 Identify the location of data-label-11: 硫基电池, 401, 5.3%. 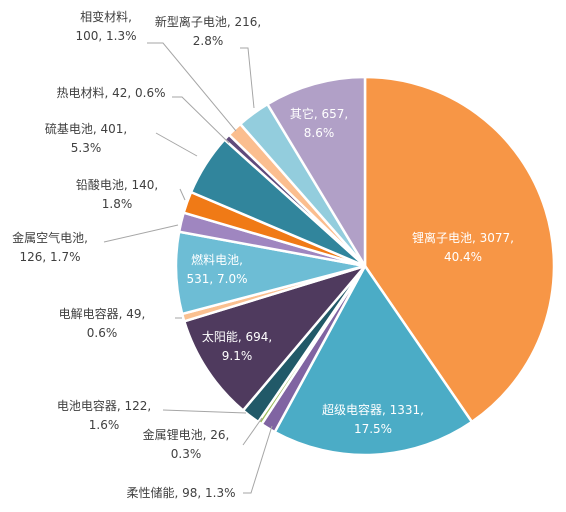
(86, 138).